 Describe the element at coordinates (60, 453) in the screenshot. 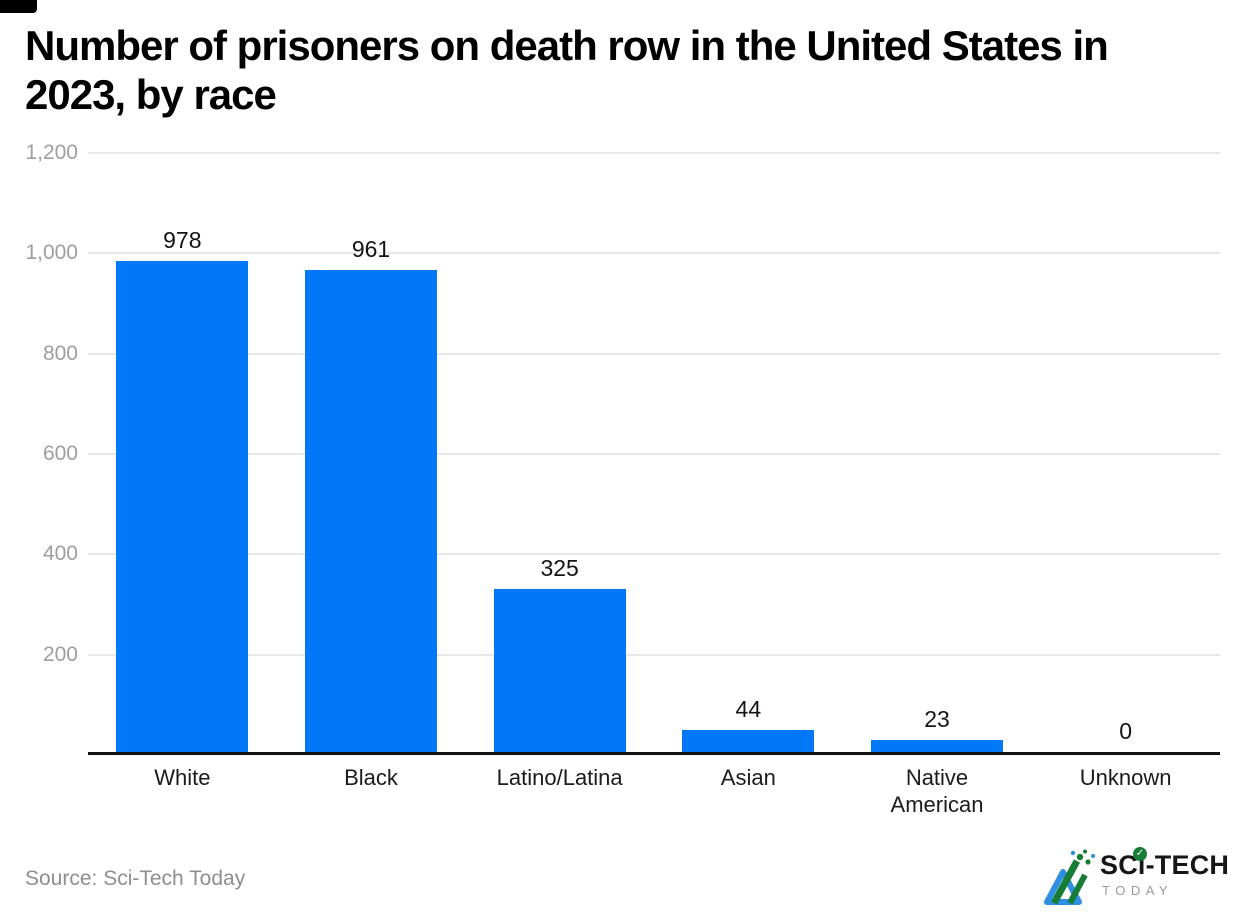

I see `y-axis-tick-label: 600` at that location.